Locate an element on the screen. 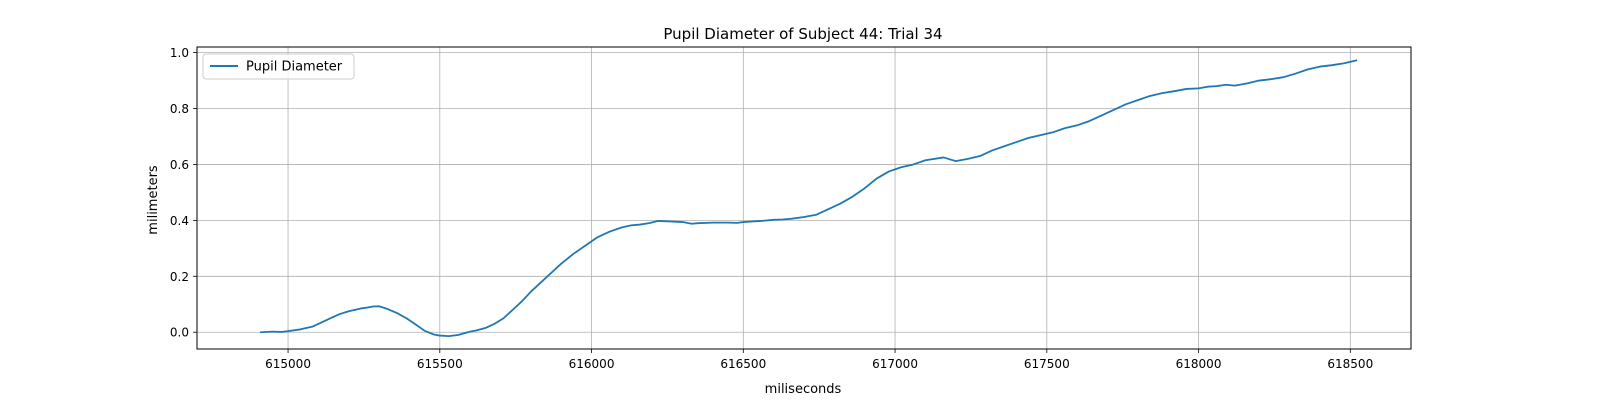 The width and height of the screenshot is (1600, 400). y-tick-label: 0.0 is located at coordinates (179, 333).